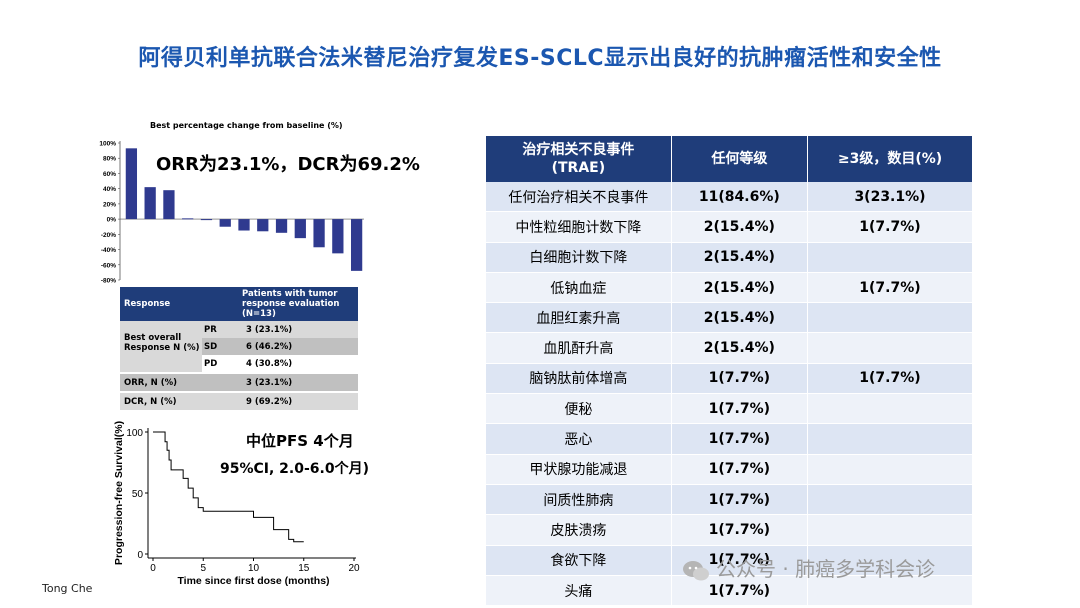 This screenshot has width=1080, height=608. What do you see at coordinates (579, 530) in the screenshot?
I see `trae-event-name: 皮肤溃疡` at bounding box center [579, 530].